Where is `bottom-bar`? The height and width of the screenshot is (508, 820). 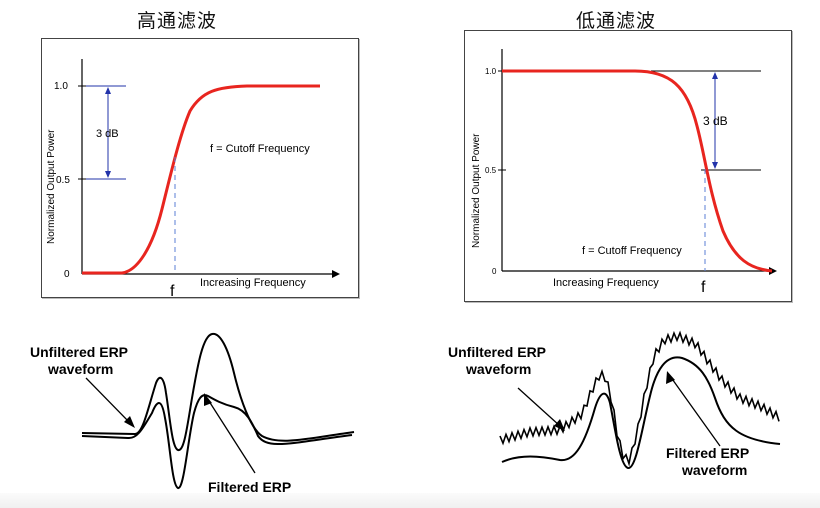
bottom-bar is located at coordinates (410, 500).